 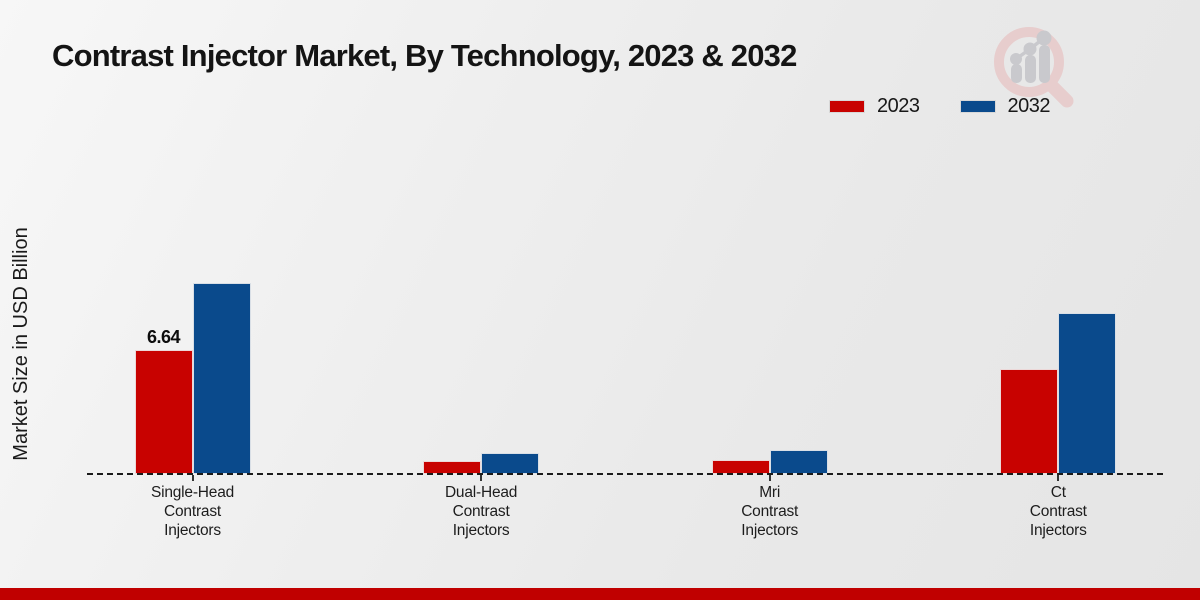 I want to click on legend-label-2023: 2023, so click(x=898, y=106).